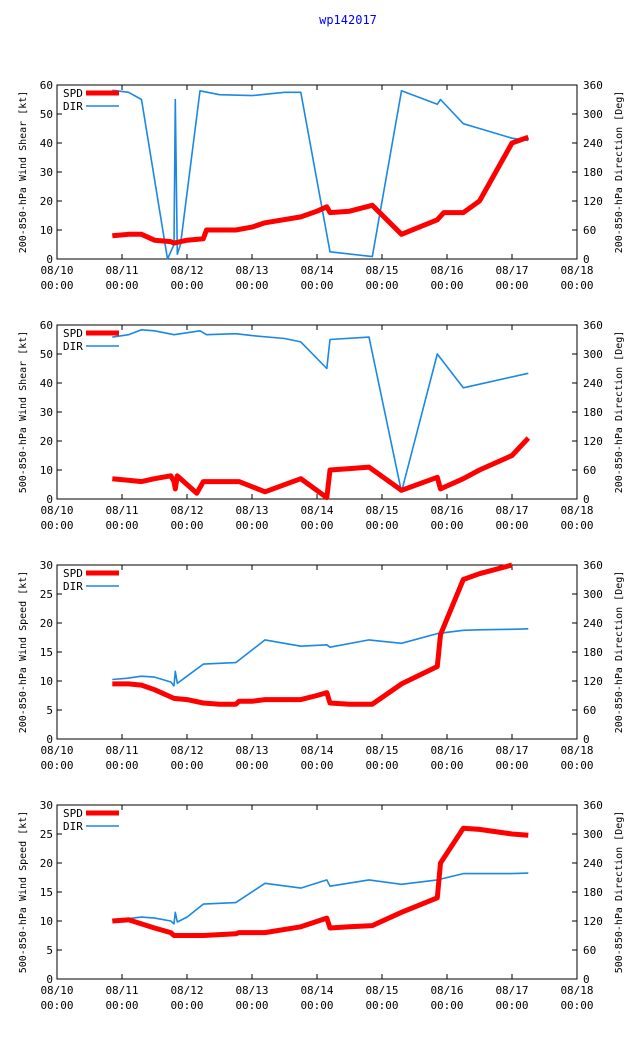 The width and height of the screenshot is (640, 1060). Describe the element at coordinates (312, 634) in the screenshot. I see `series-line-spd` at that location.